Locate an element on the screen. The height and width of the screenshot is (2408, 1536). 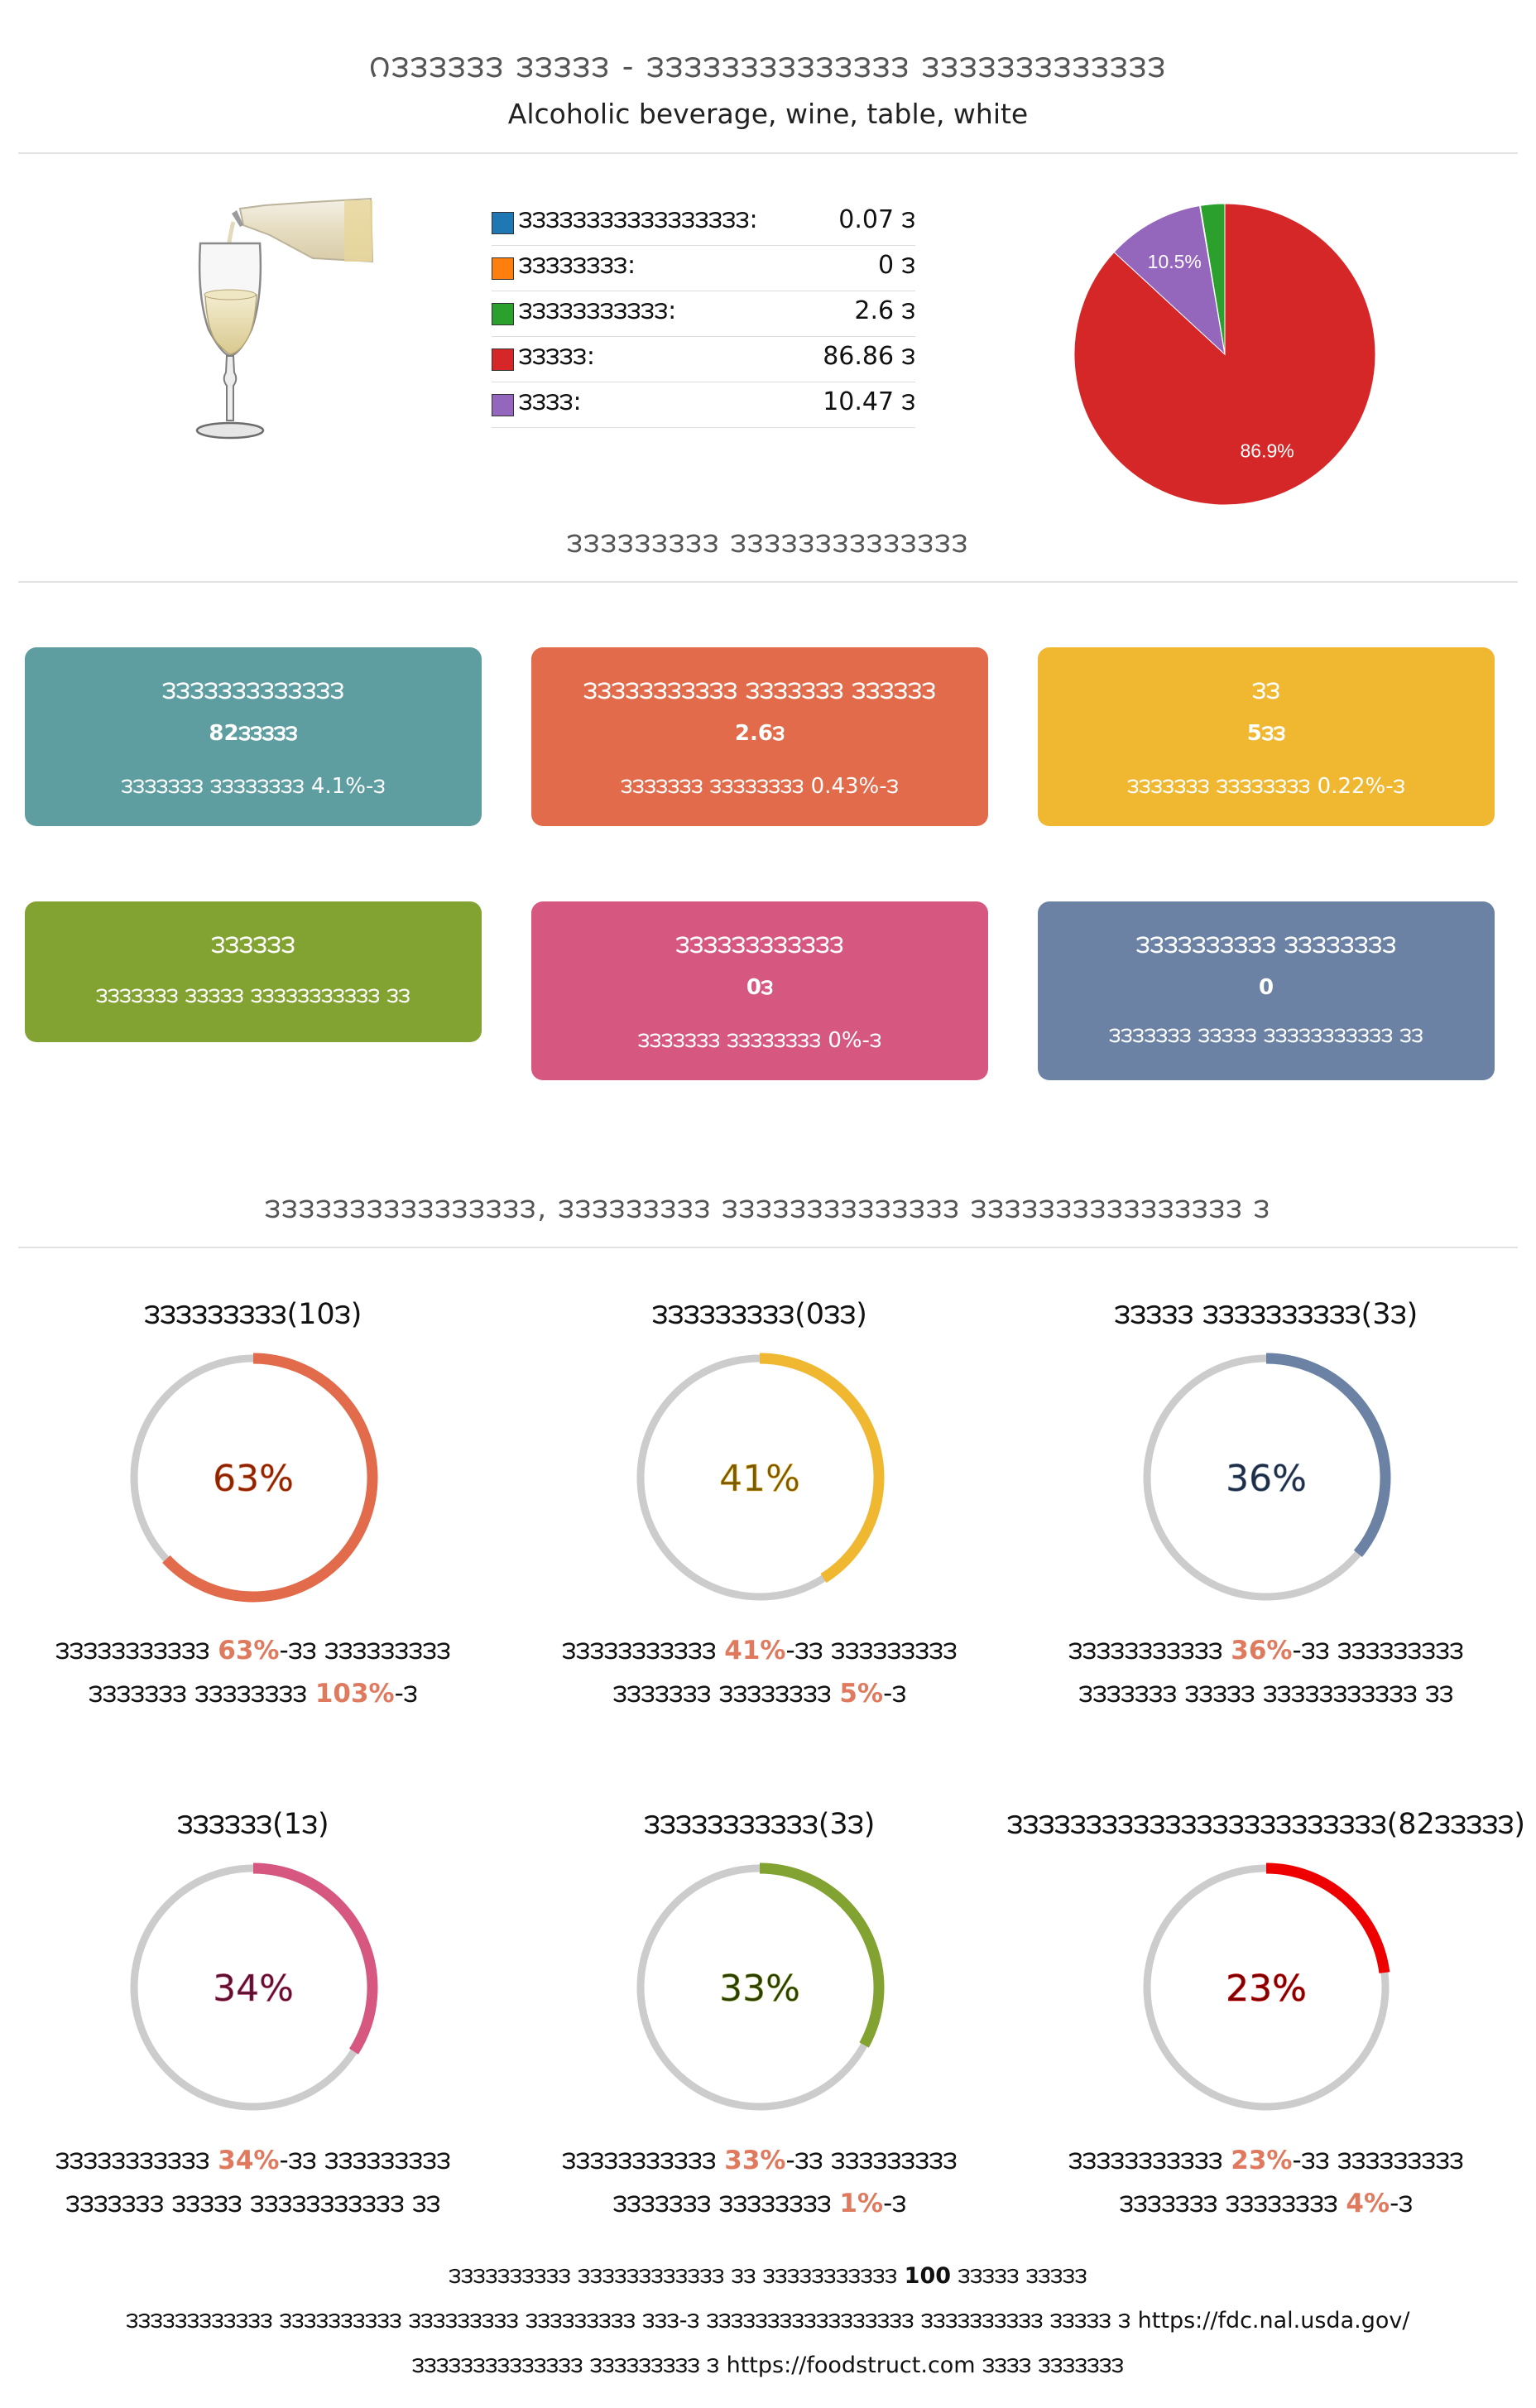
ring-title: ౩౩౩౩౩ ౩౩౩౩౩౩౩౩౩౩(3౩) is located at coordinates (1266, 1314).